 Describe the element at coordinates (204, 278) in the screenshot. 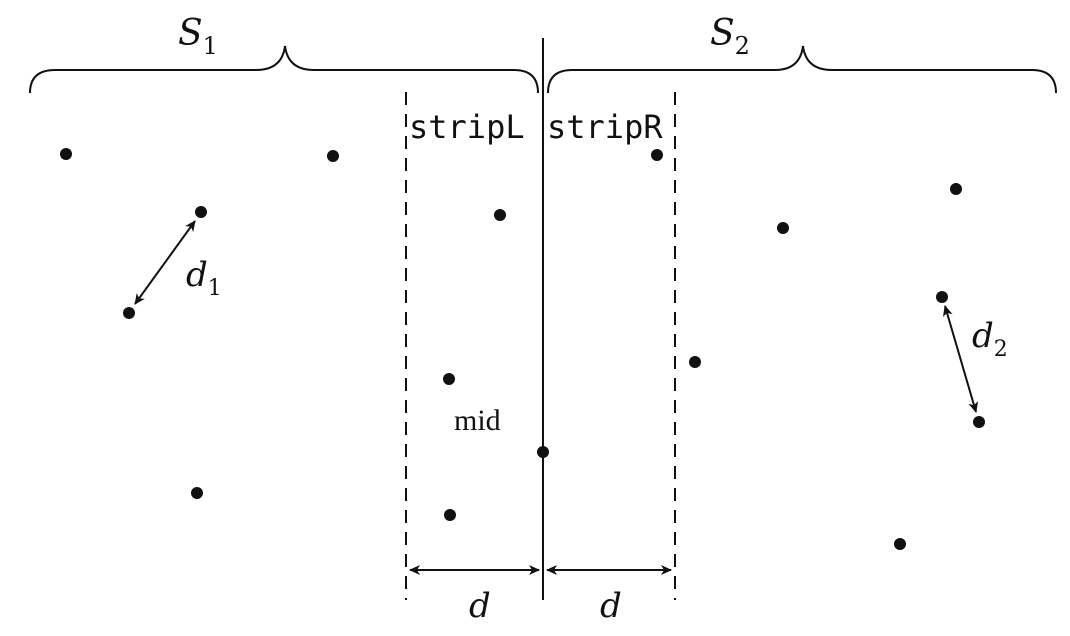

I see `label-d1: d1` at that location.